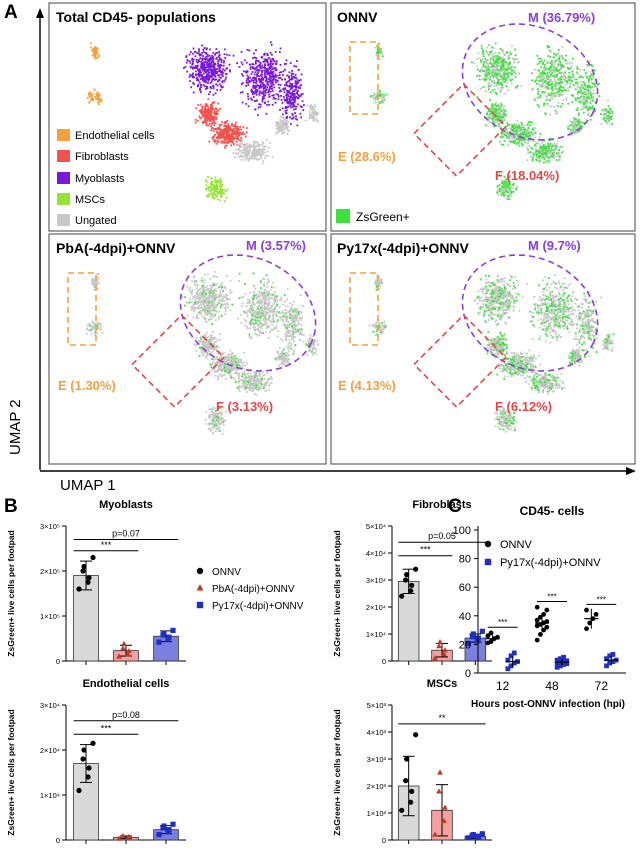  I want to click on y-tick-label: 1×10⁴, so click(50, 795).